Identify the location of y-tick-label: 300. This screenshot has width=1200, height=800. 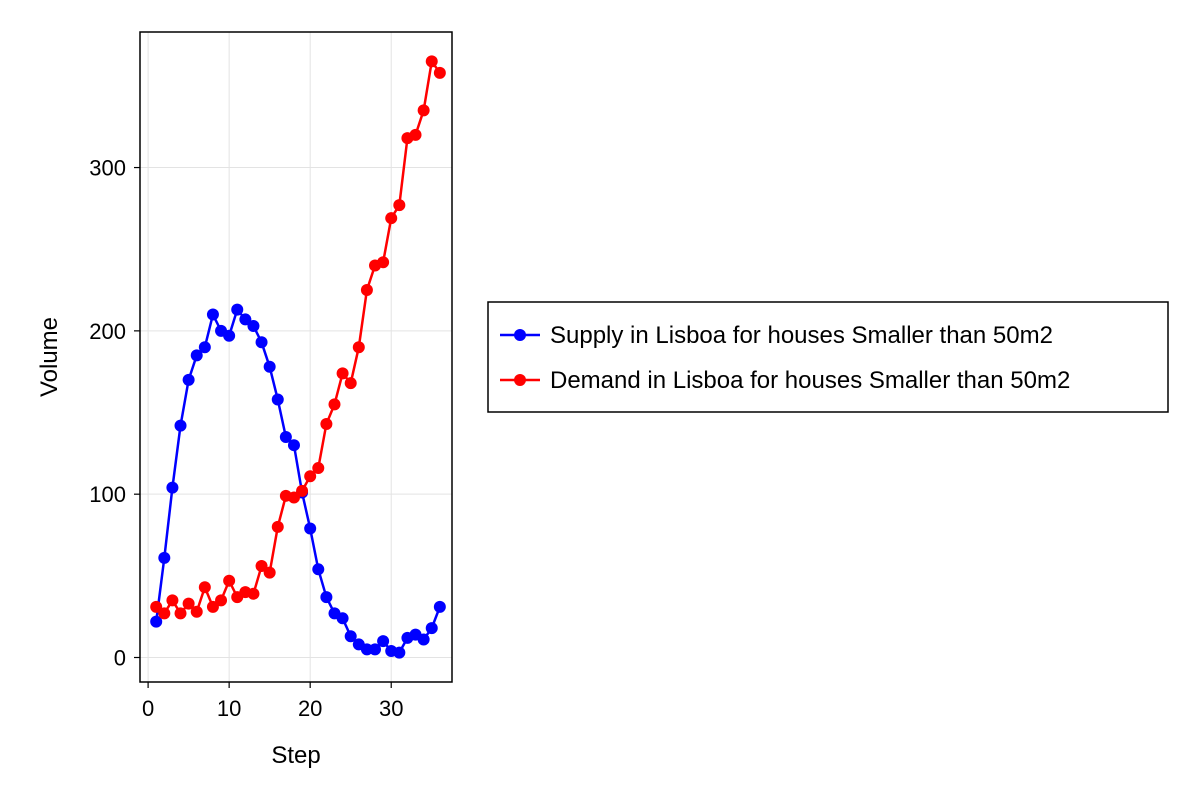
(107, 168).